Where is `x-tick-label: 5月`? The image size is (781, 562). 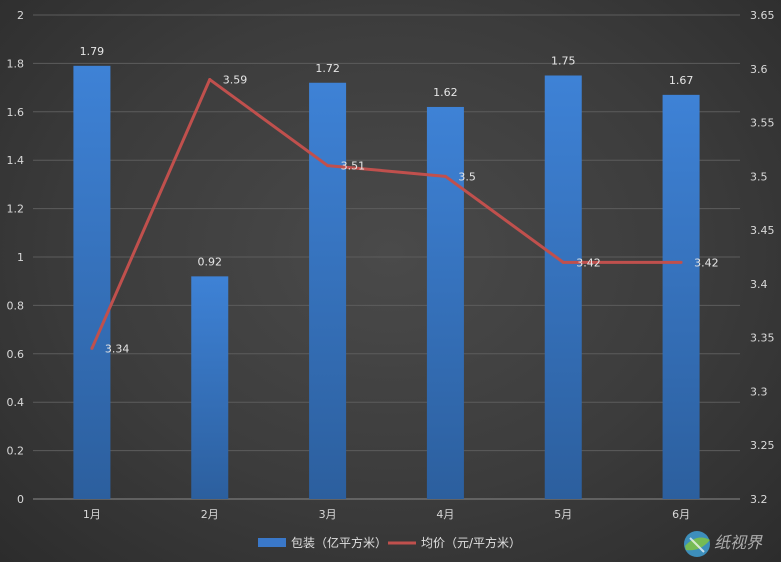
x-tick-label: 5月 is located at coordinates (563, 514).